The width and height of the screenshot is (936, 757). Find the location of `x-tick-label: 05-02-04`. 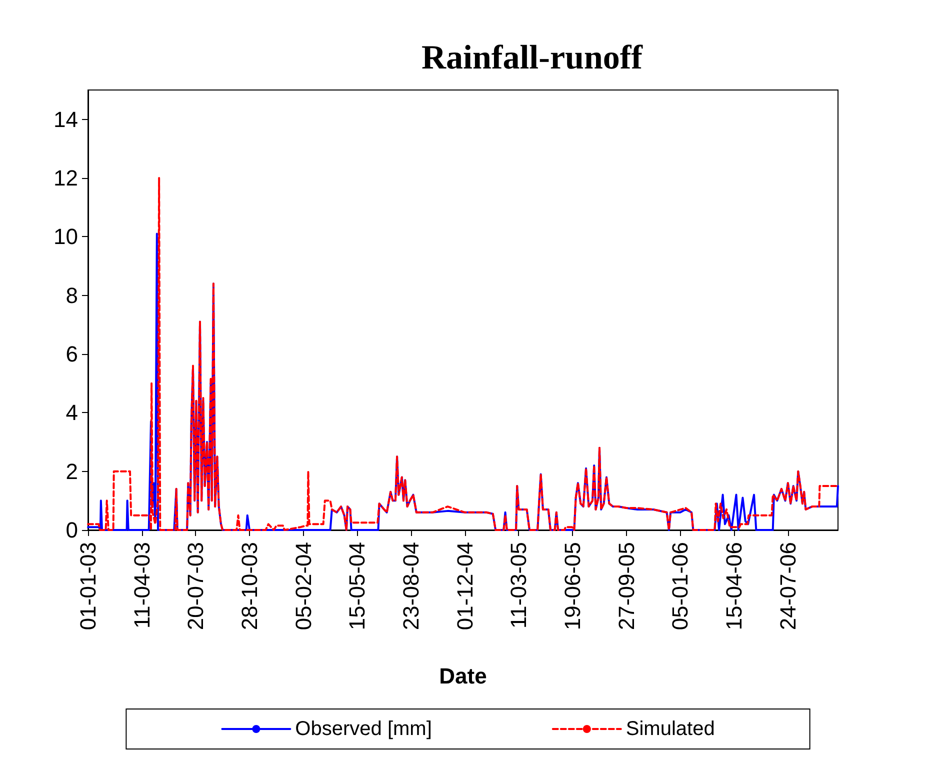

x-tick-label: 05-02-04 is located at coordinates (303, 586).